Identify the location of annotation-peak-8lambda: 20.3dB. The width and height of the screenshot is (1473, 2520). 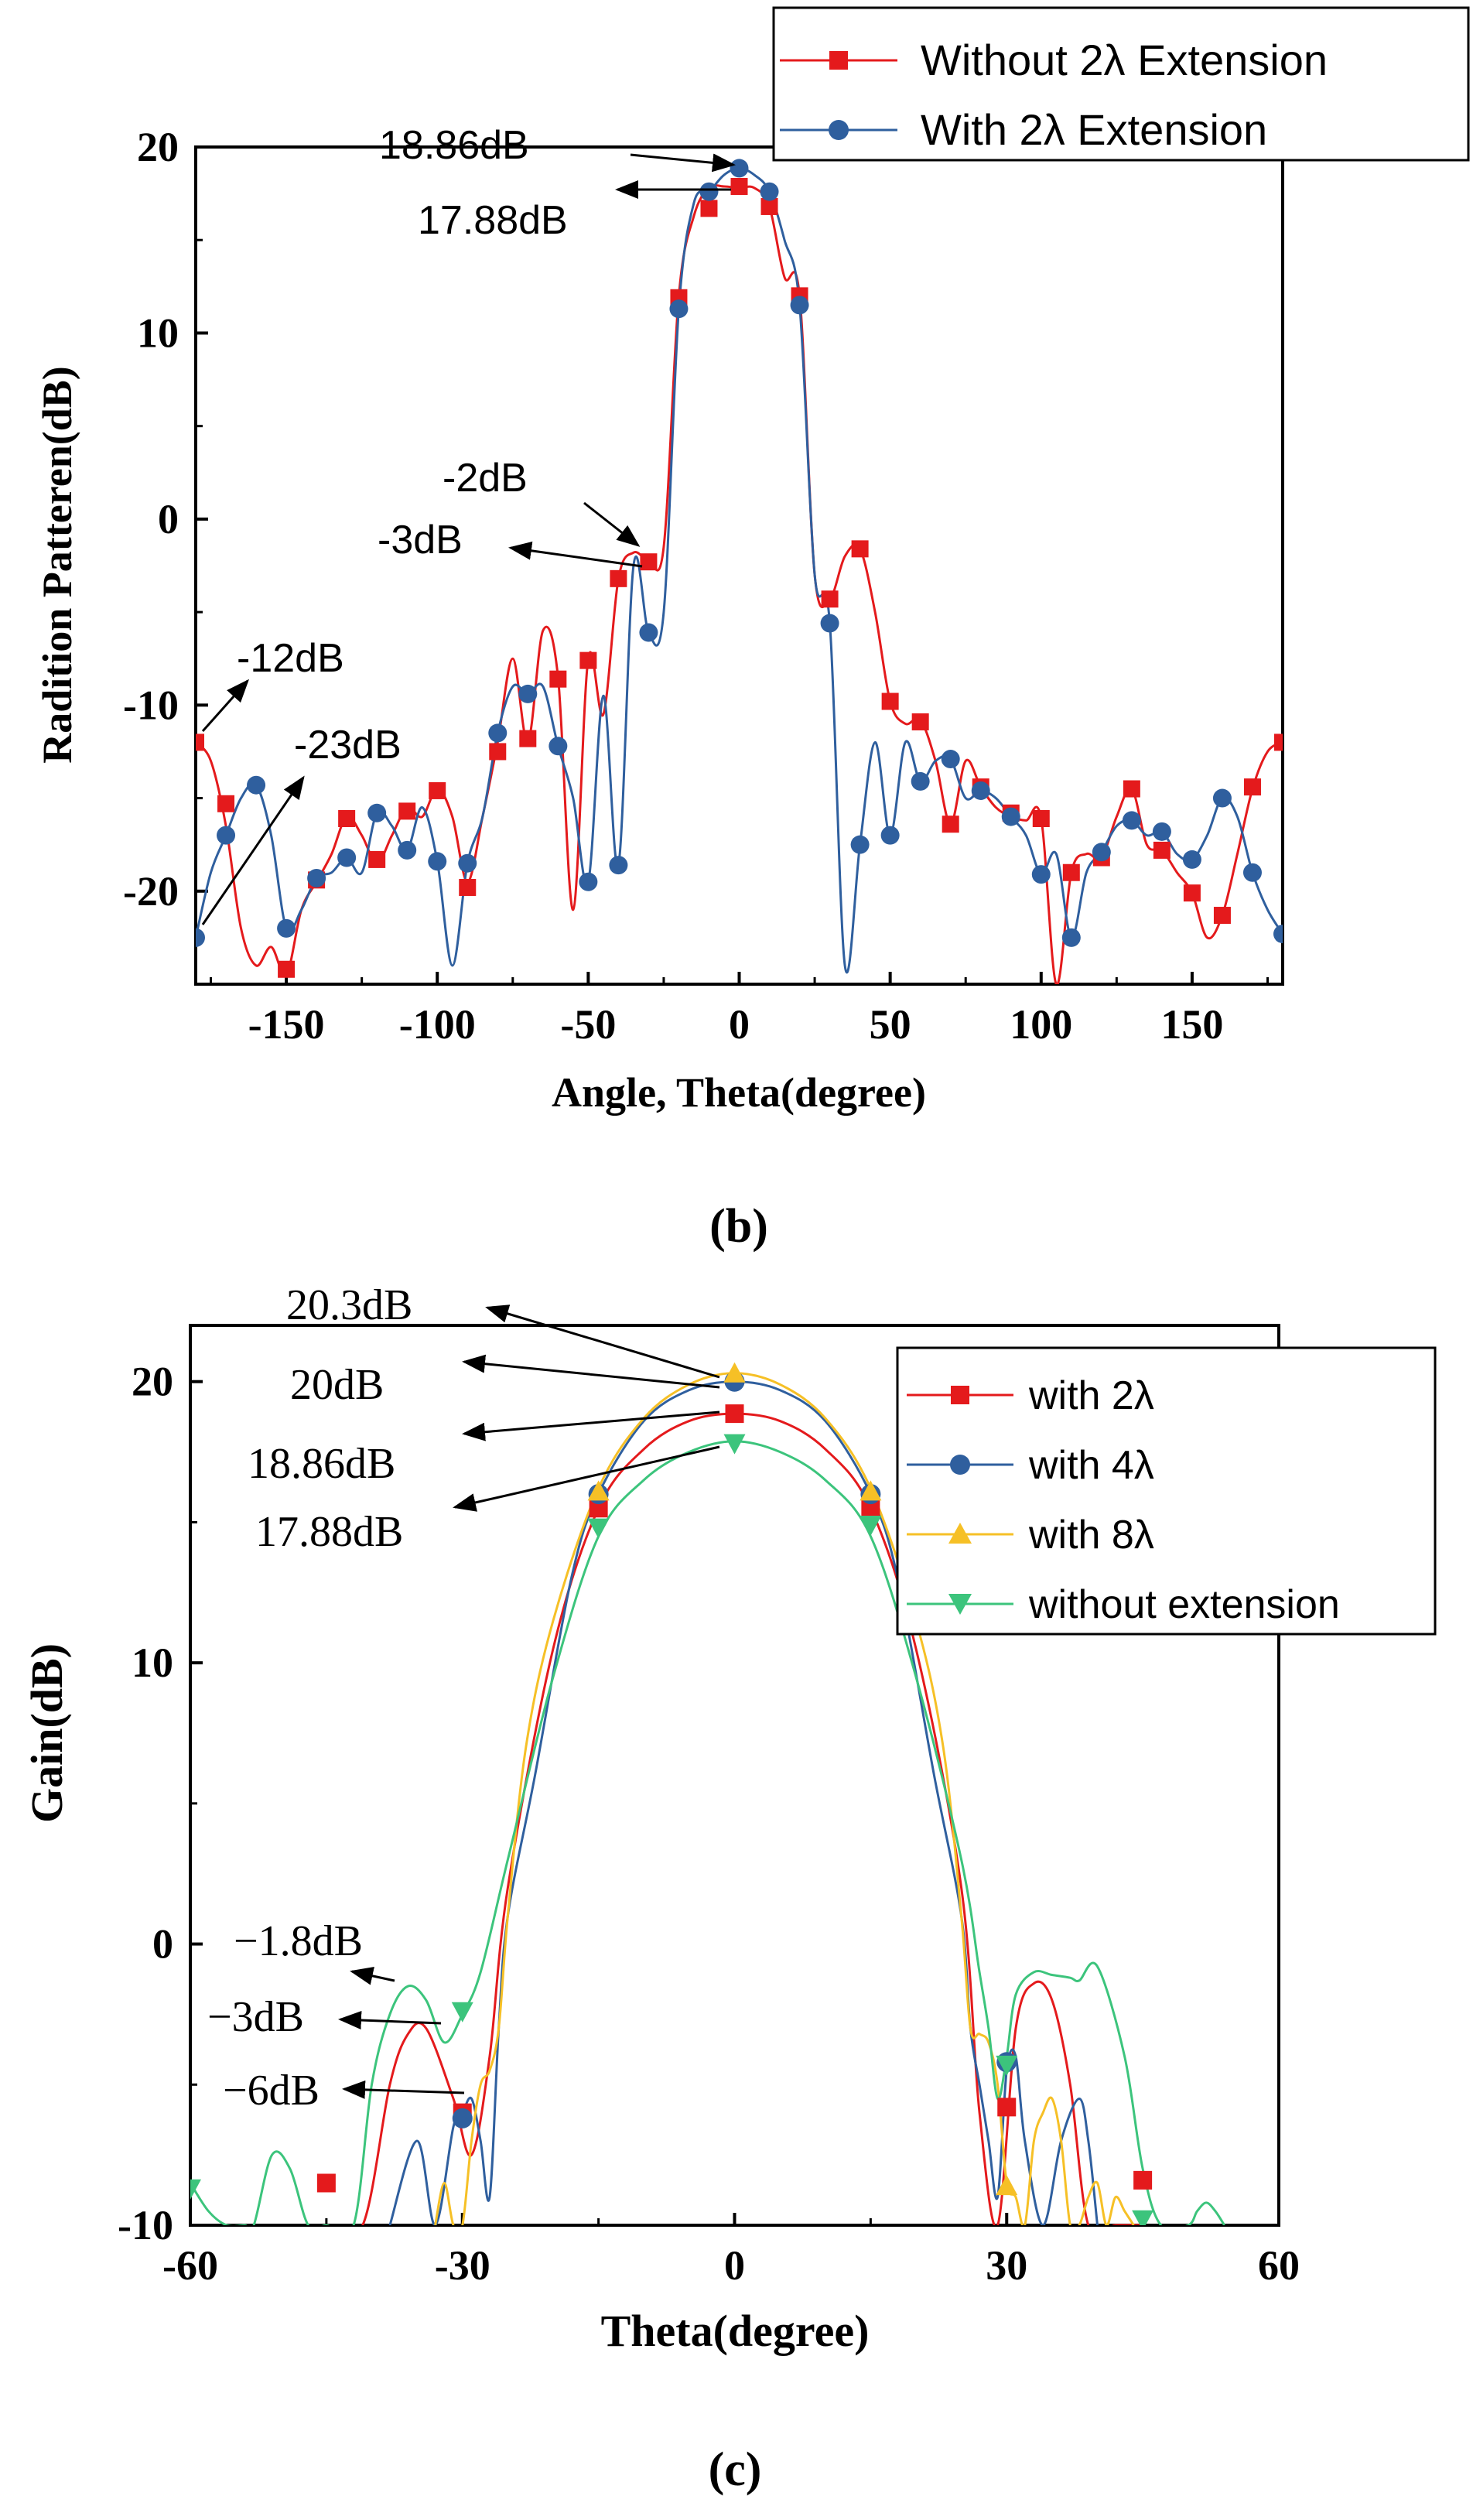
(349, 1305).